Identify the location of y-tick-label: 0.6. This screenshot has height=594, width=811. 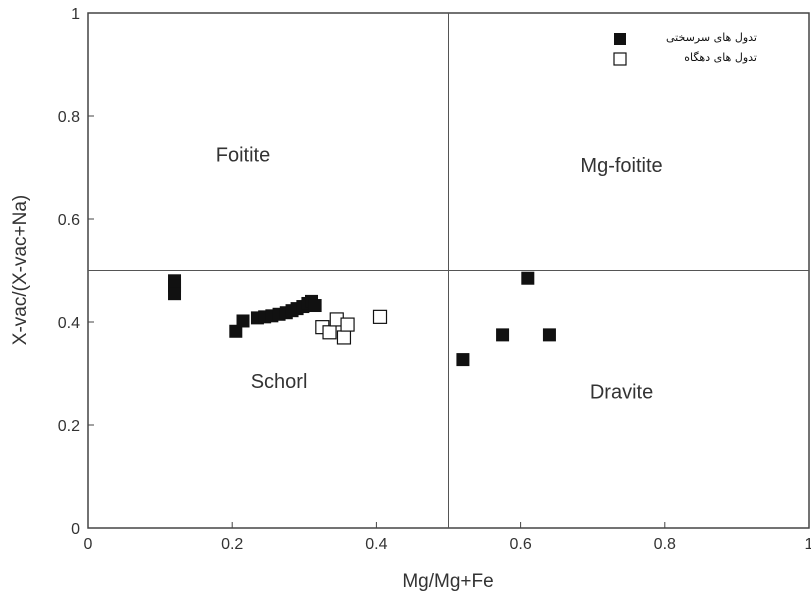
(69, 220).